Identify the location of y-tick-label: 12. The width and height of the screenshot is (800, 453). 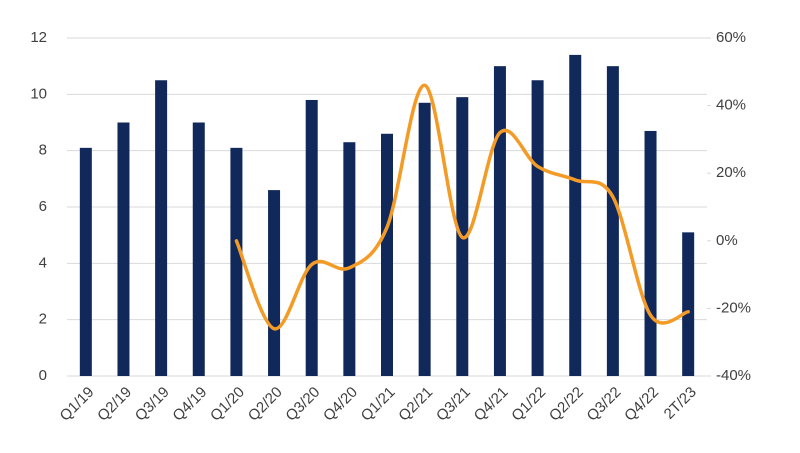
(38, 37).